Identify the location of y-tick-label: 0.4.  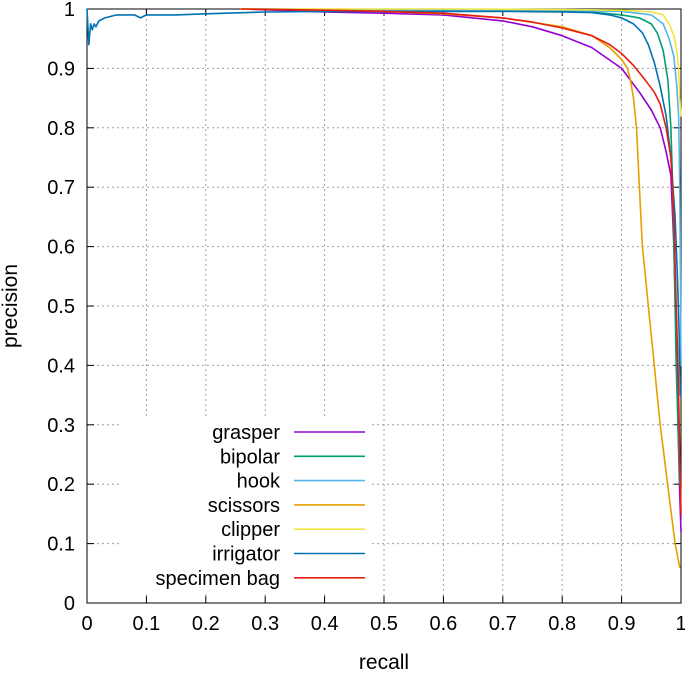
(61, 366).